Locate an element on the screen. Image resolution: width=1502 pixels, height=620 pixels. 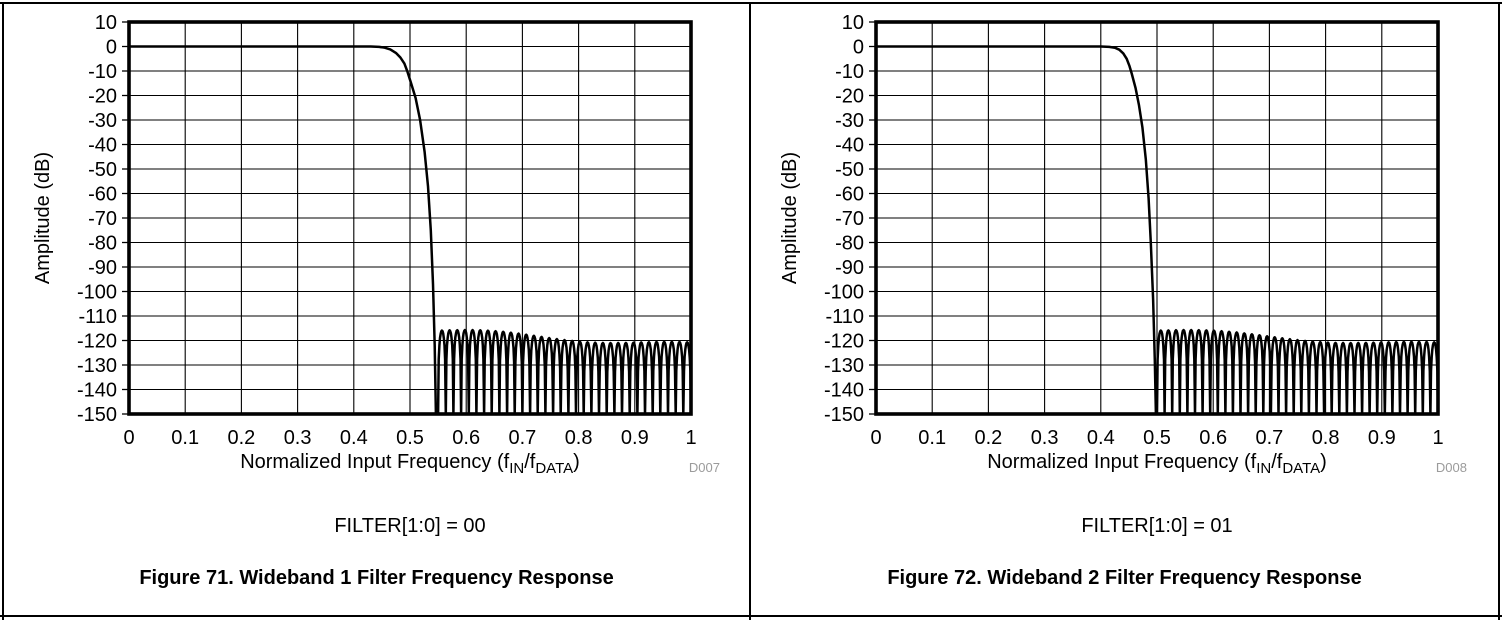
table-border-left is located at coordinates (3, 311).